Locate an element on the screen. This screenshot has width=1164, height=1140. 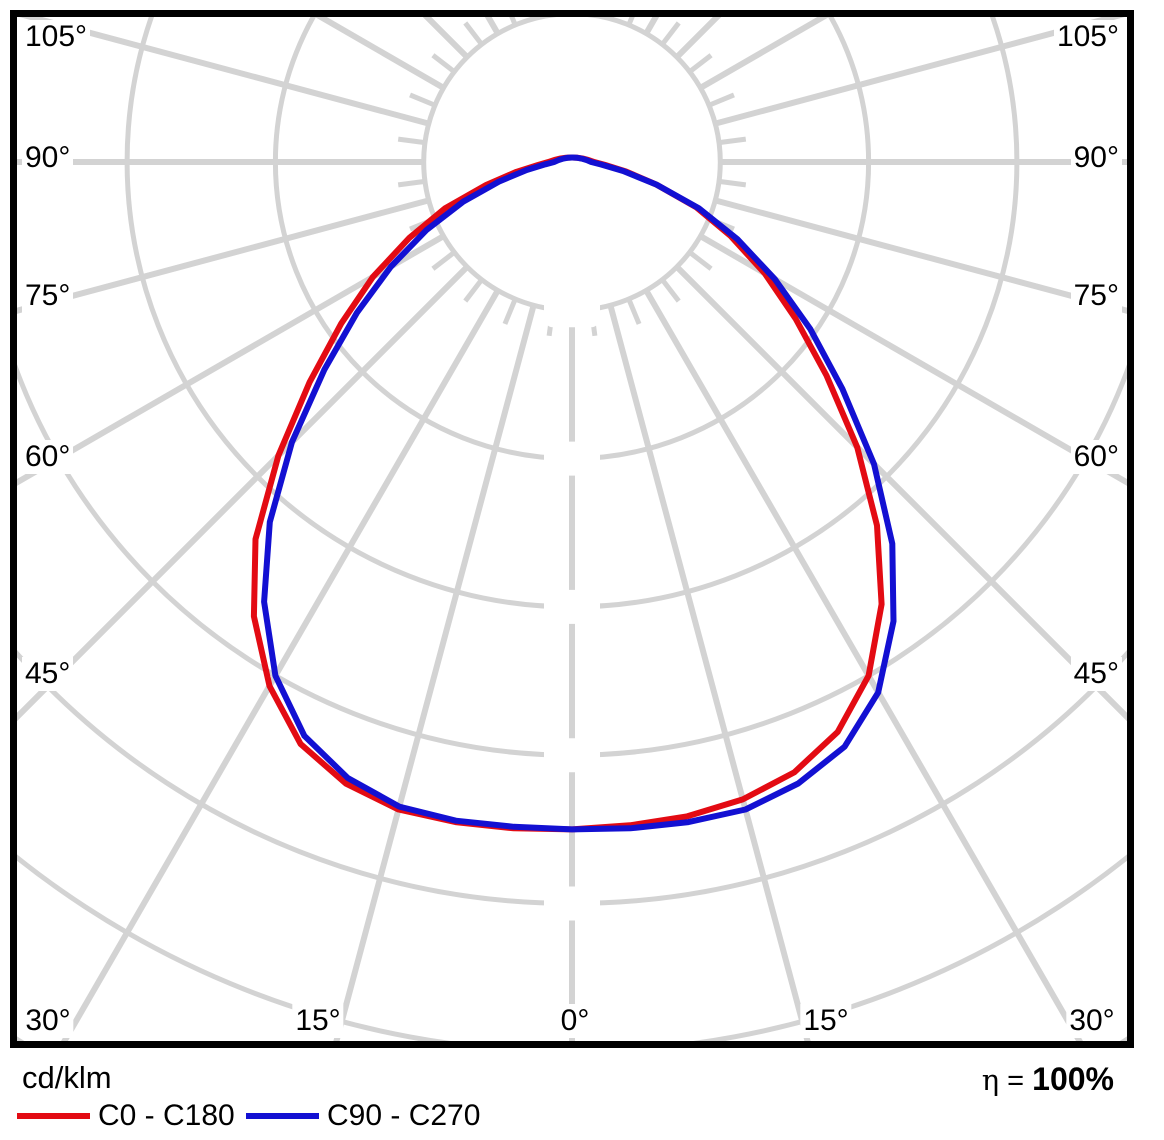
legend-label-c0-c180: C0 - C180 is located at coordinates (166, 1115).